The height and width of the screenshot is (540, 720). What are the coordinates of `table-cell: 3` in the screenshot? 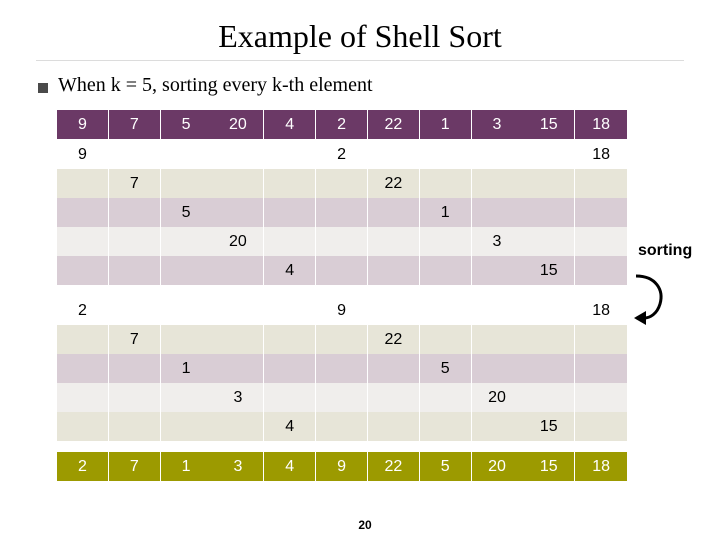 It's located at (238, 466).